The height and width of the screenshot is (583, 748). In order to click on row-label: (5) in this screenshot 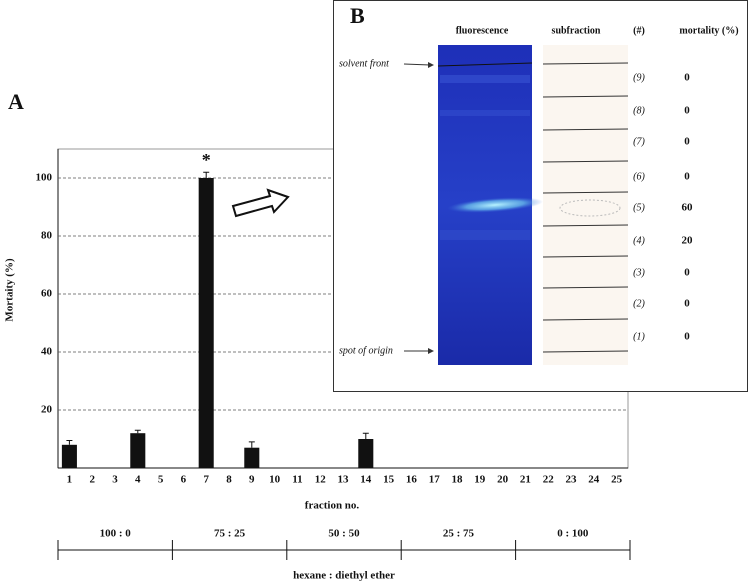, I will do `click(639, 207)`.